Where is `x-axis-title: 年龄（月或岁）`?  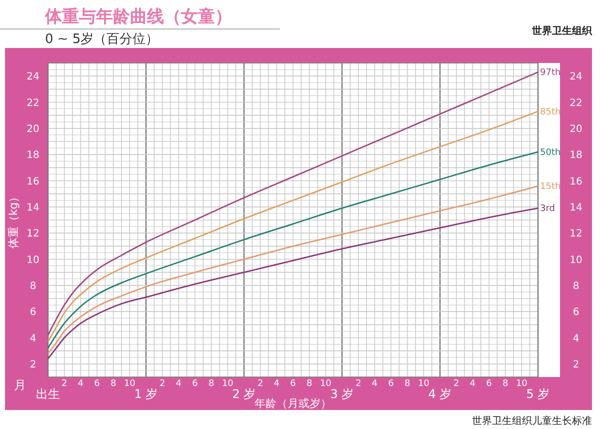 x-axis-title: 年龄（月或岁） is located at coordinates (293, 403).